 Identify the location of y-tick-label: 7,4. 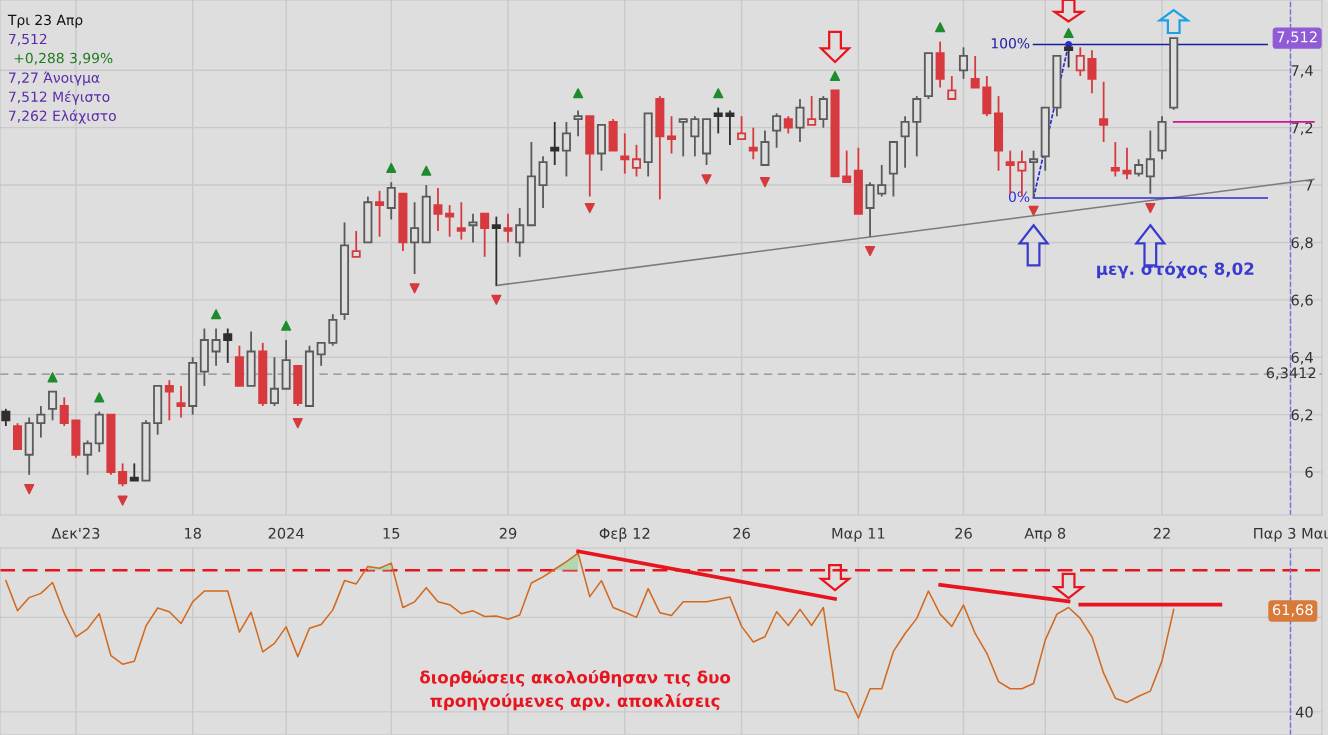
(1302, 71).